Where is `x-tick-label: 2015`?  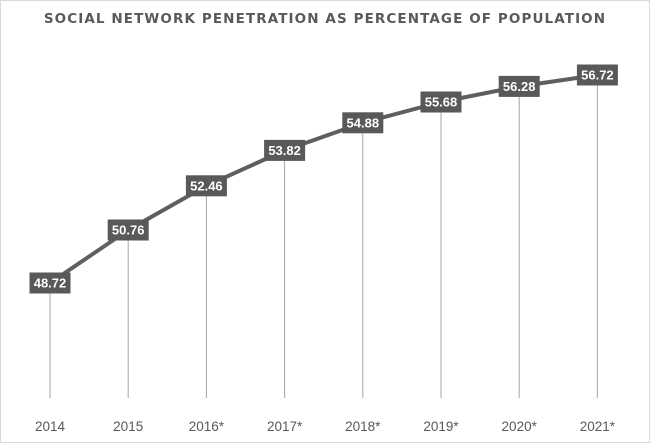
x-tick-label: 2015 is located at coordinates (128, 426).